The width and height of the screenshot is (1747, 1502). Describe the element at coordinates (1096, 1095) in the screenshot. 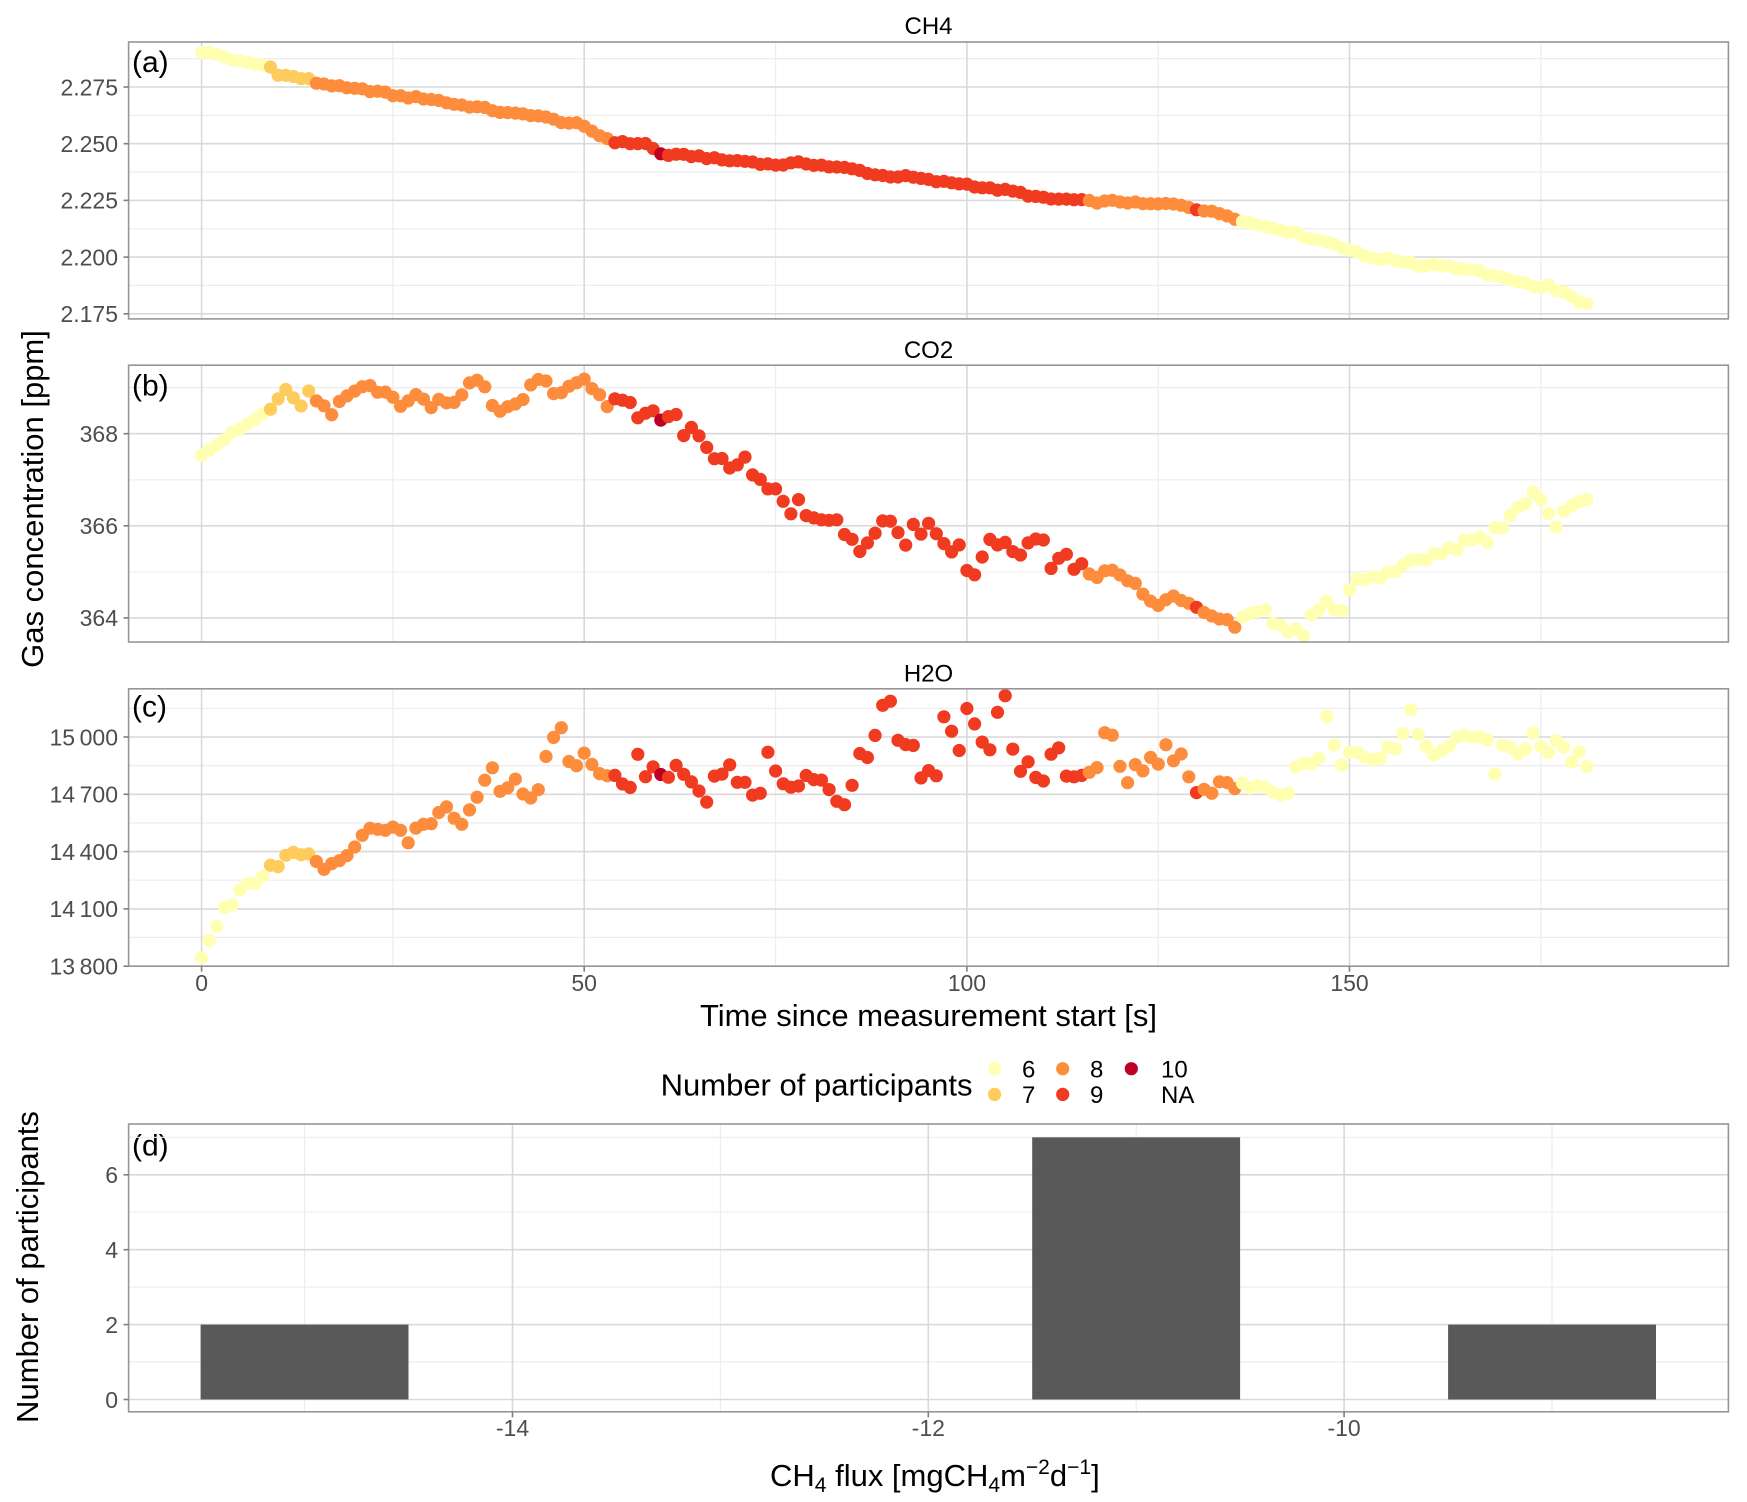

I see `svg-text: 9` at that location.